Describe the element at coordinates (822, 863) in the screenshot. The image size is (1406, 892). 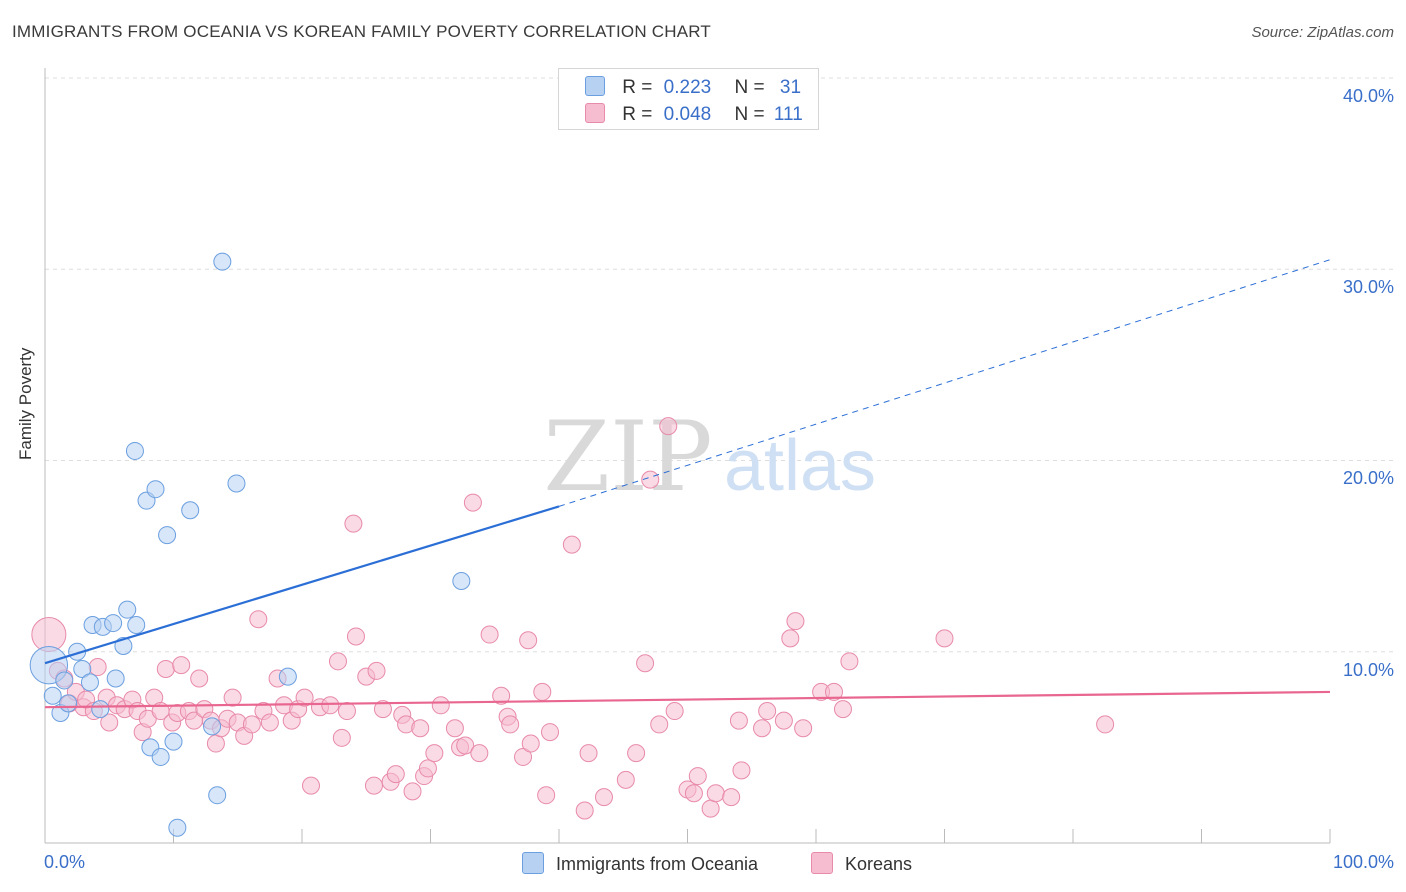
I see `bottom-legend-swatch-koreans` at that location.